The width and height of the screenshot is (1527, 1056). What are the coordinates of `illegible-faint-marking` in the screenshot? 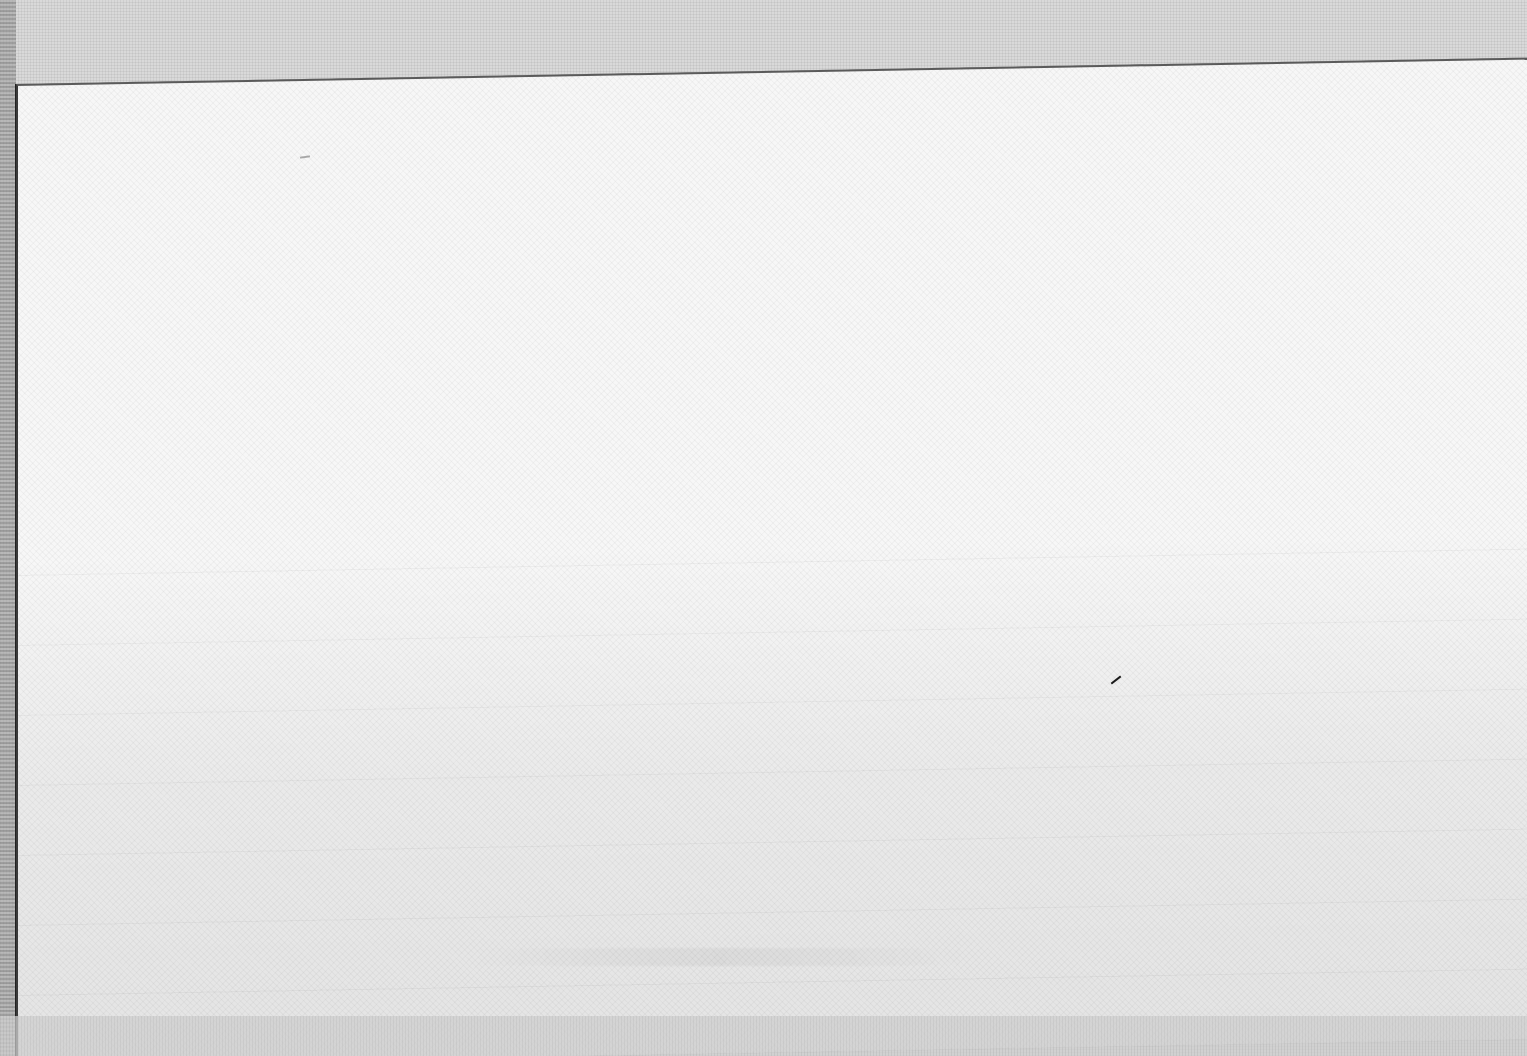 It's located at (720, 957).